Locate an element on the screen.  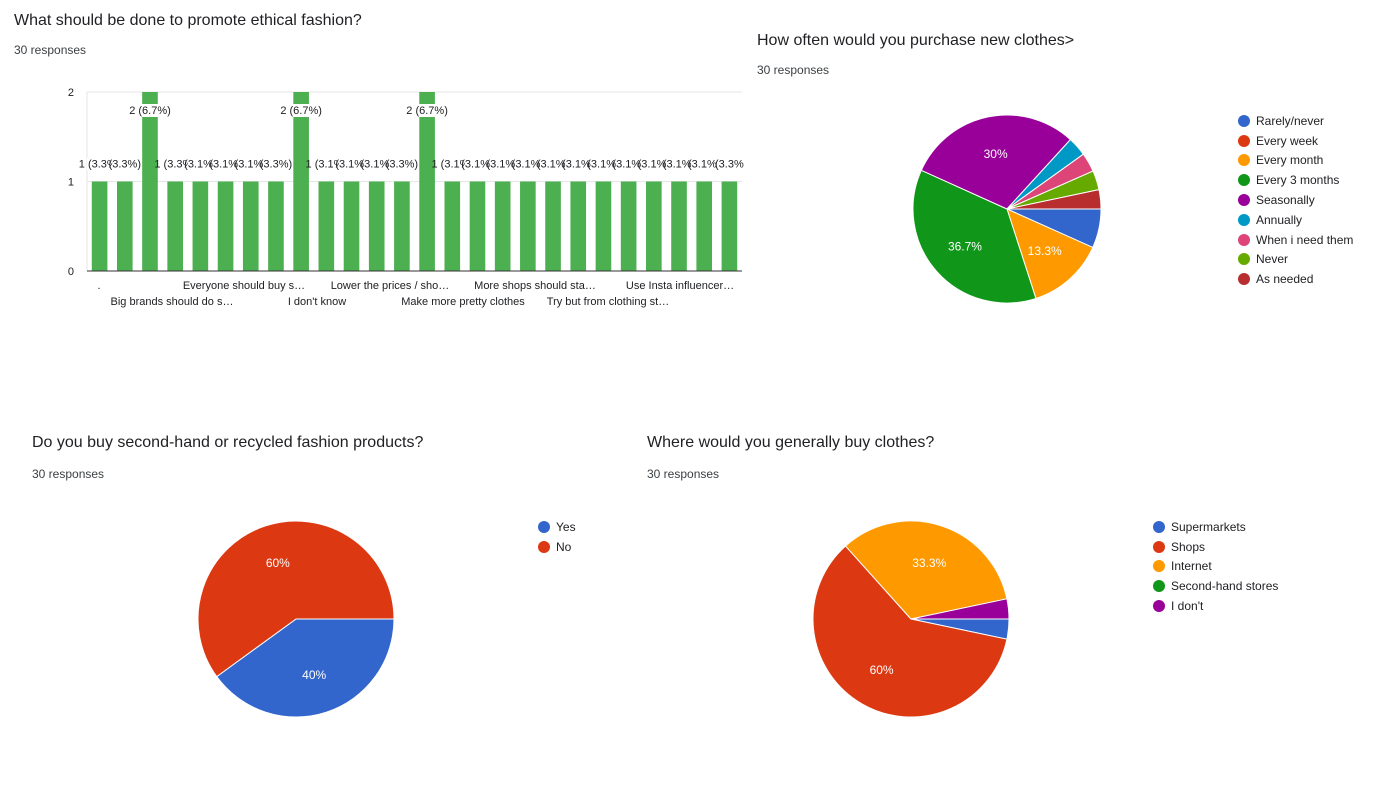
legend-item: Supermarkets is located at coordinates (1215, 527).